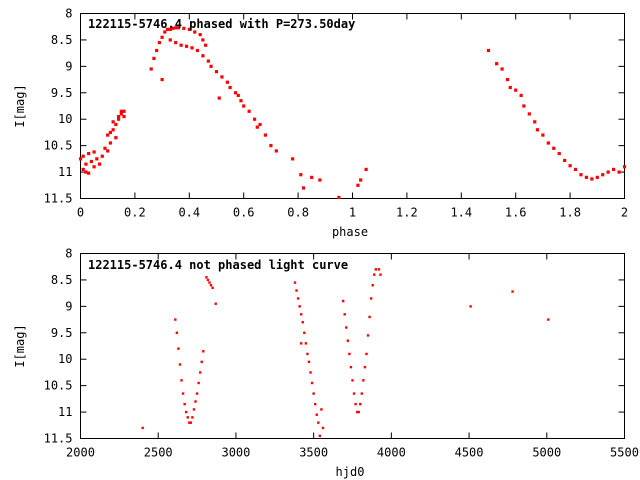  Describe the element at coordinates (62, 93) in the screenshot. I see `y-tick-label: 9.5` at that location.